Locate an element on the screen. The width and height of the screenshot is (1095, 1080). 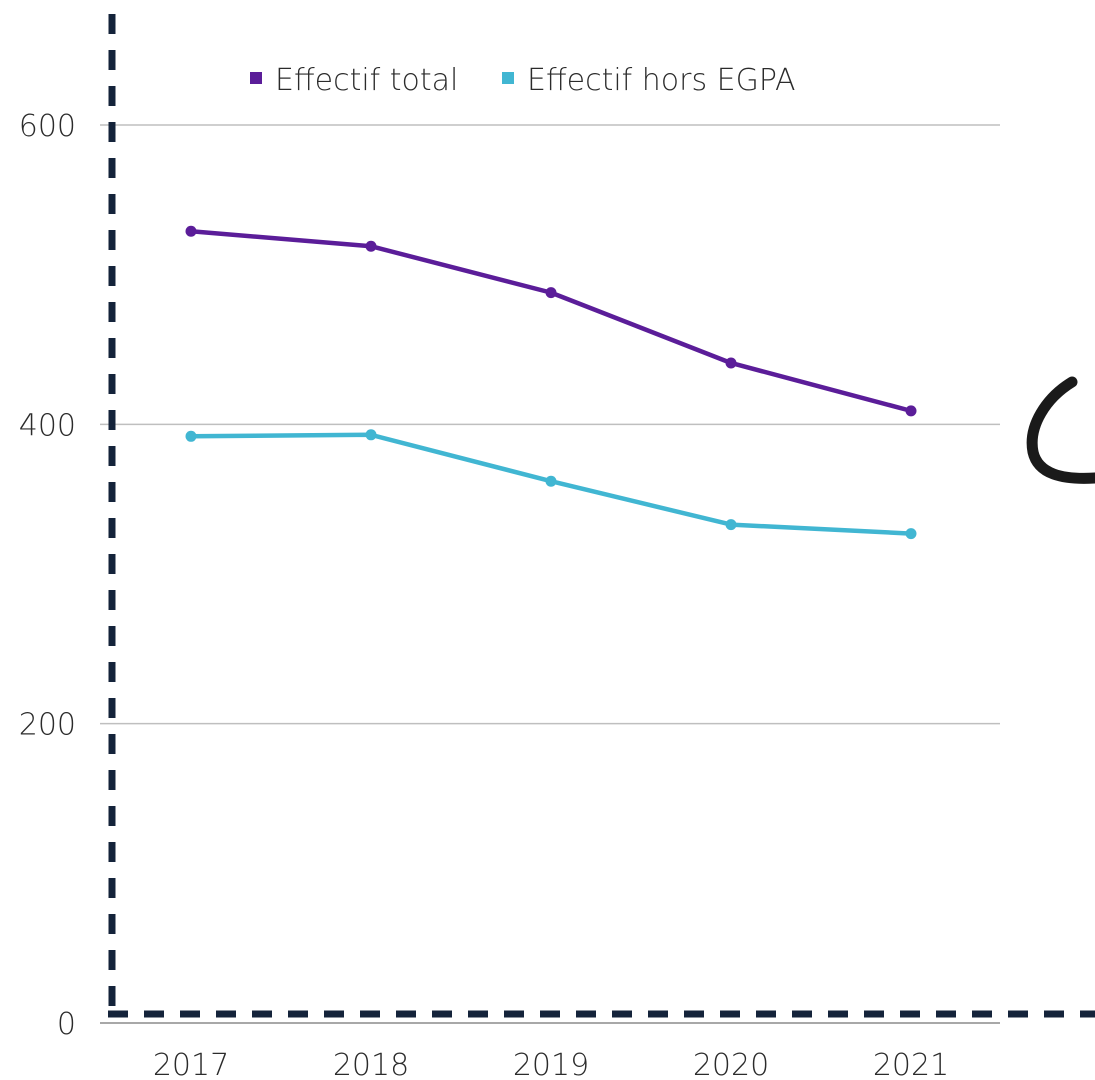
legend-label: Effectif hors EGPA is located at coordinates (661, 80).